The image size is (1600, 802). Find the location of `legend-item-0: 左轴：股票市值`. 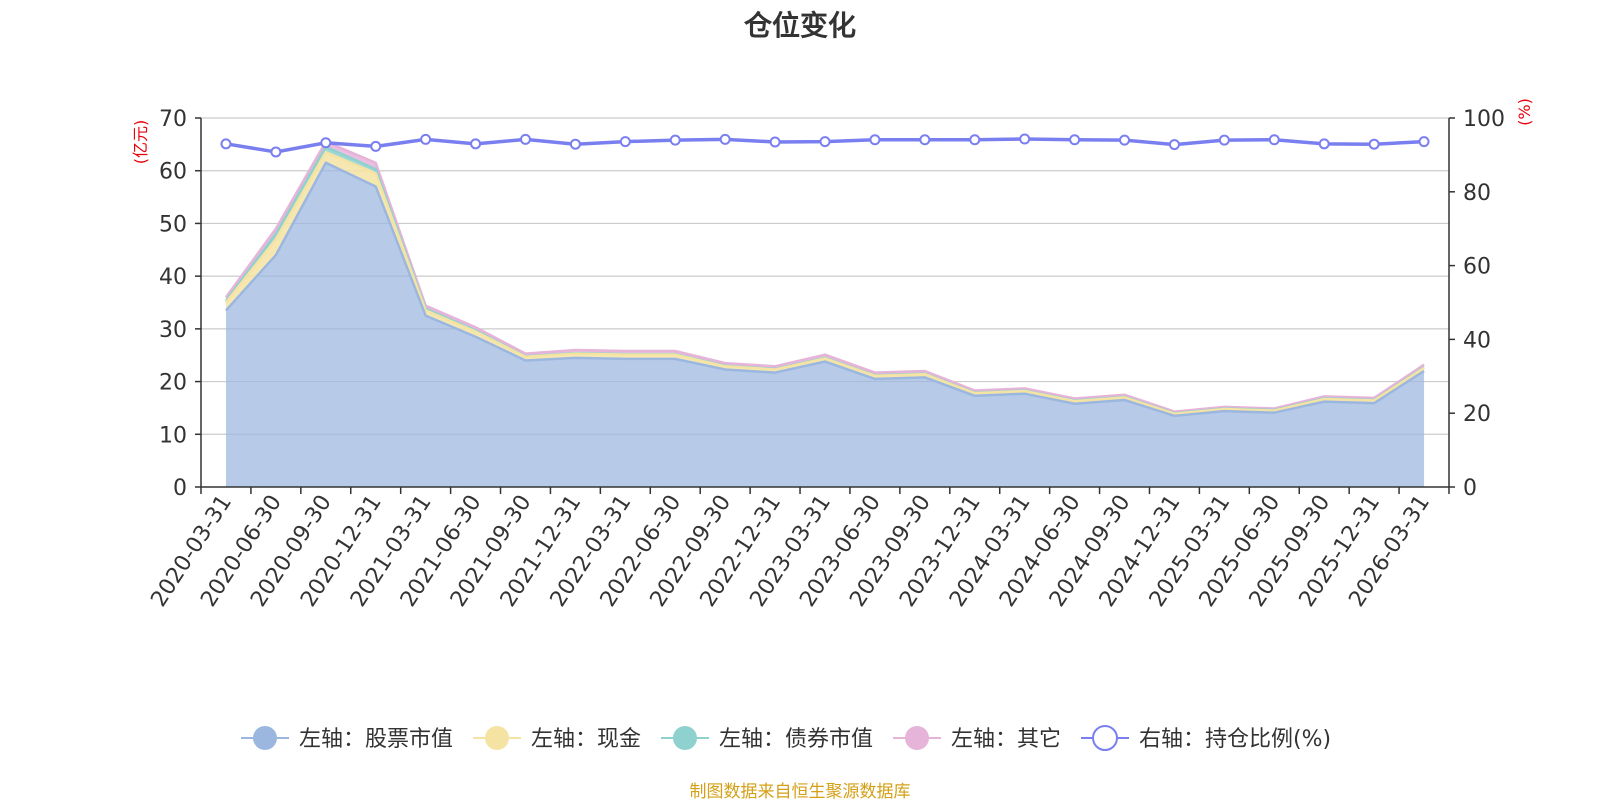

legend-item-0: 左轴：股票市值 is located at coordinates (347, 739).